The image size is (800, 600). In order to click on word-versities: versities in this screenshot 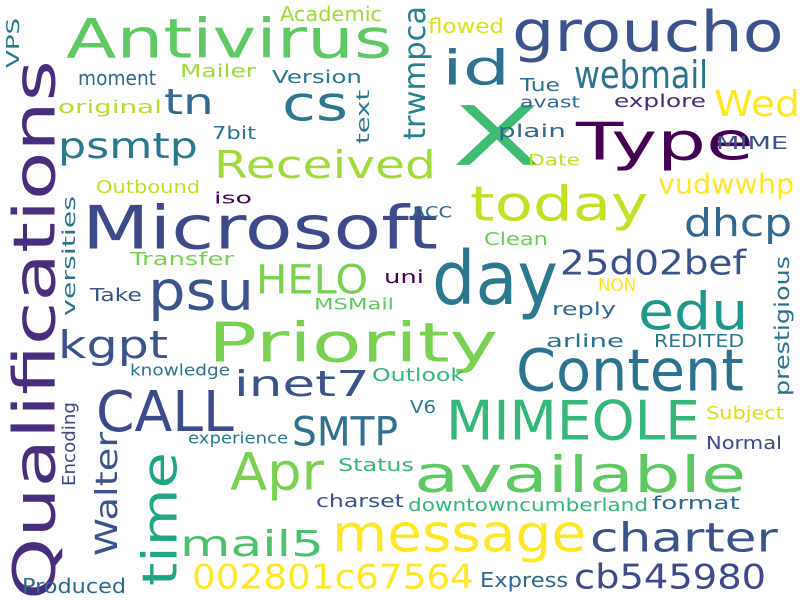, I will do `click(69, 255)`.